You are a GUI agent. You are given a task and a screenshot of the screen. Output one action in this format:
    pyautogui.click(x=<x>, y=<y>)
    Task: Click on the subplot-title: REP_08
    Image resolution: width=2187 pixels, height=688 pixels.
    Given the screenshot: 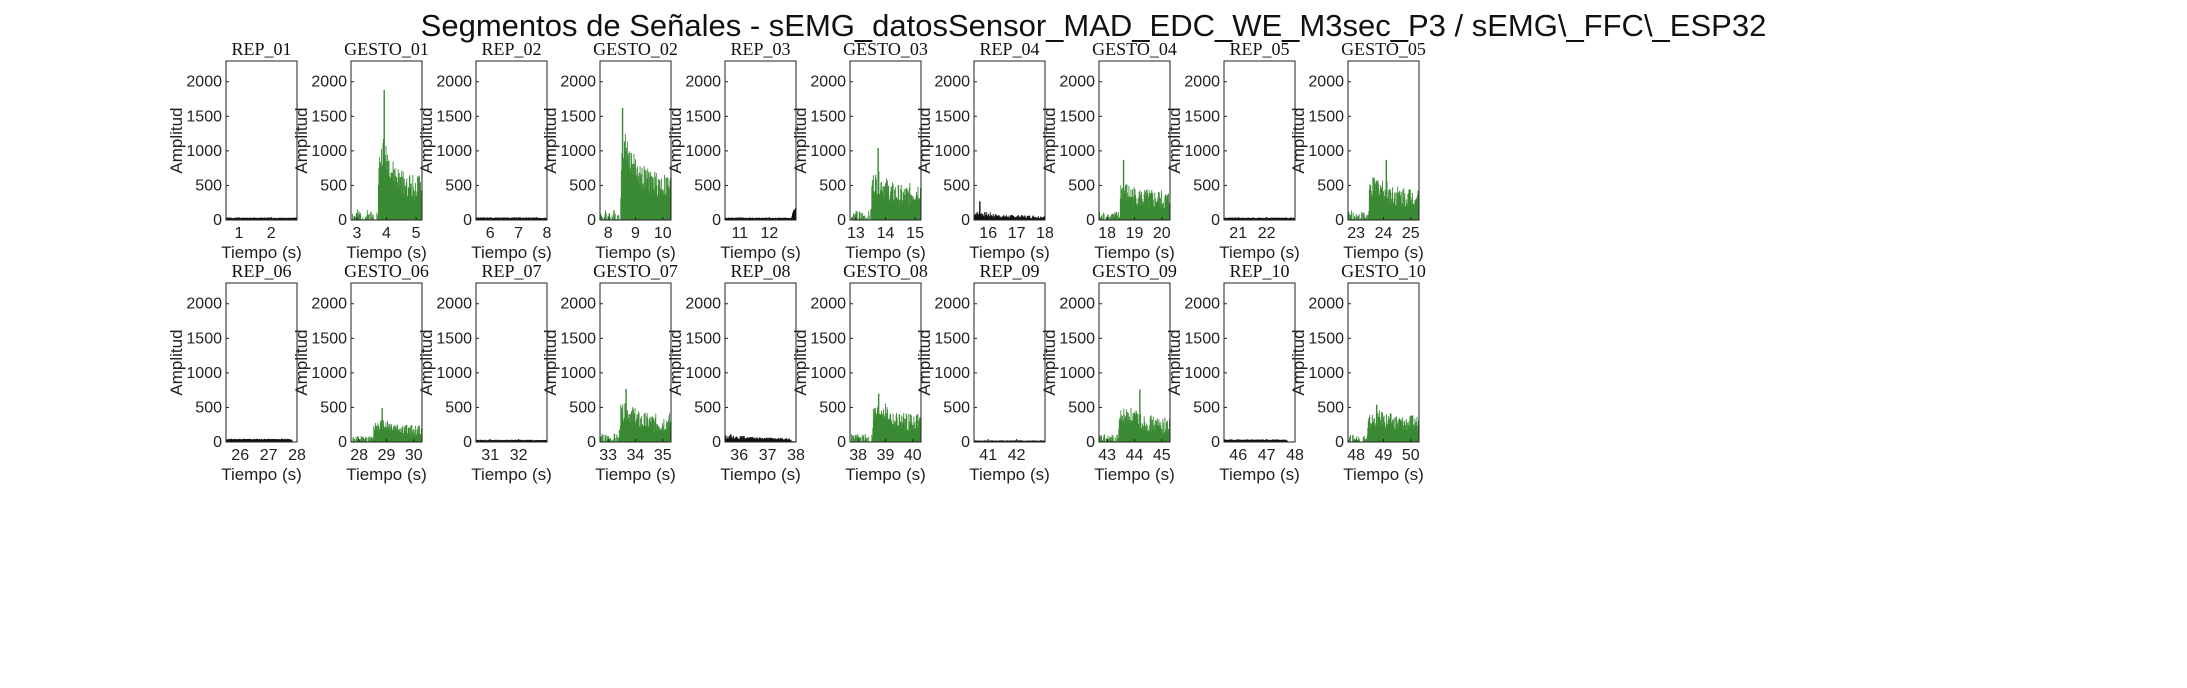 What is the action you would take?
    pyautogui.click(x=760, y=271)
    